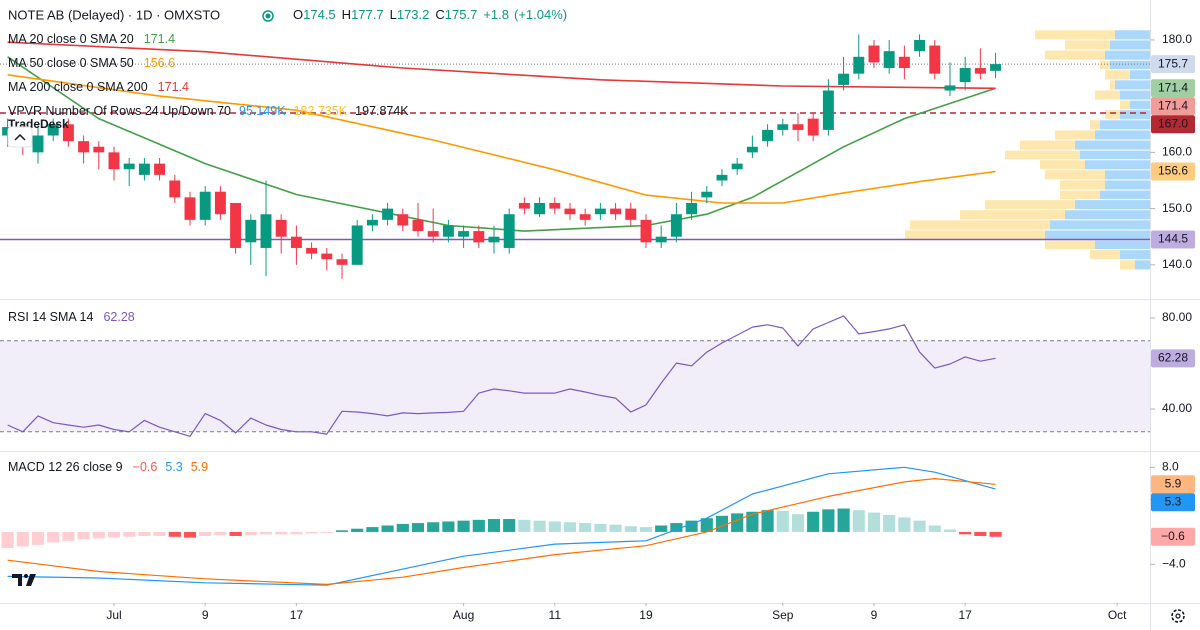  Describe the element at coordinates (159, 63) in the screenshot. I see `legend-value: 156.6` at that location.